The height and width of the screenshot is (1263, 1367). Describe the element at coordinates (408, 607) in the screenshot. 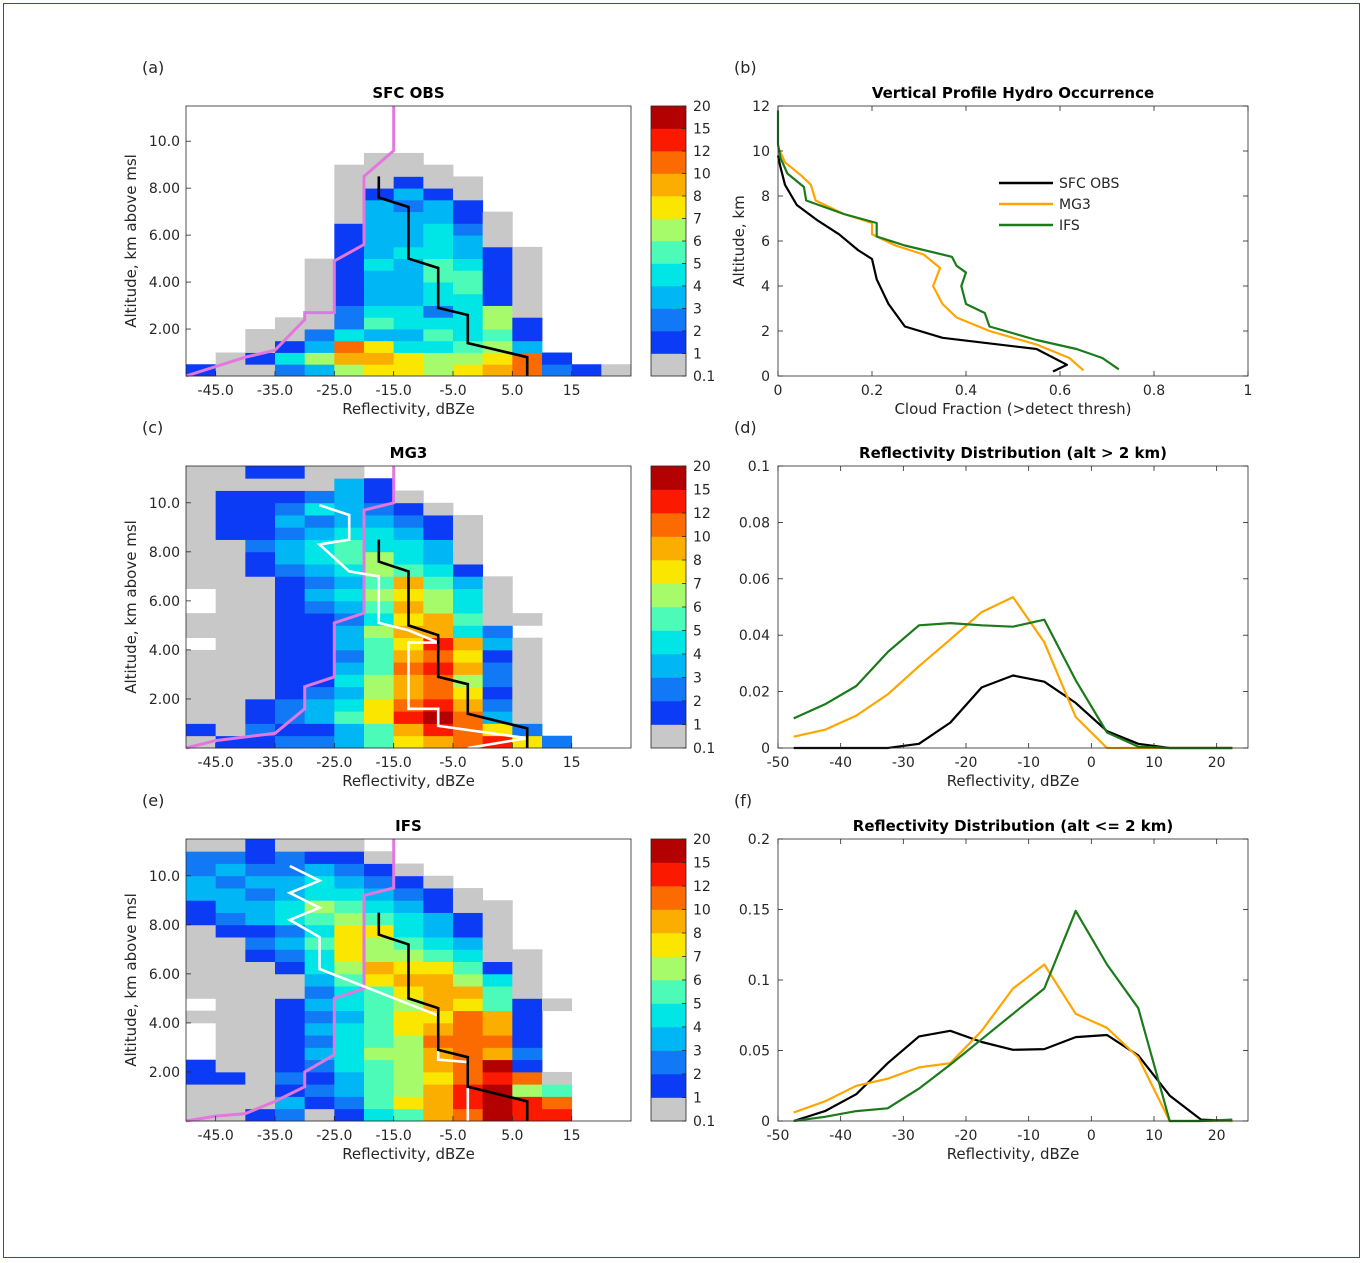

I see `axes-box` at that location.